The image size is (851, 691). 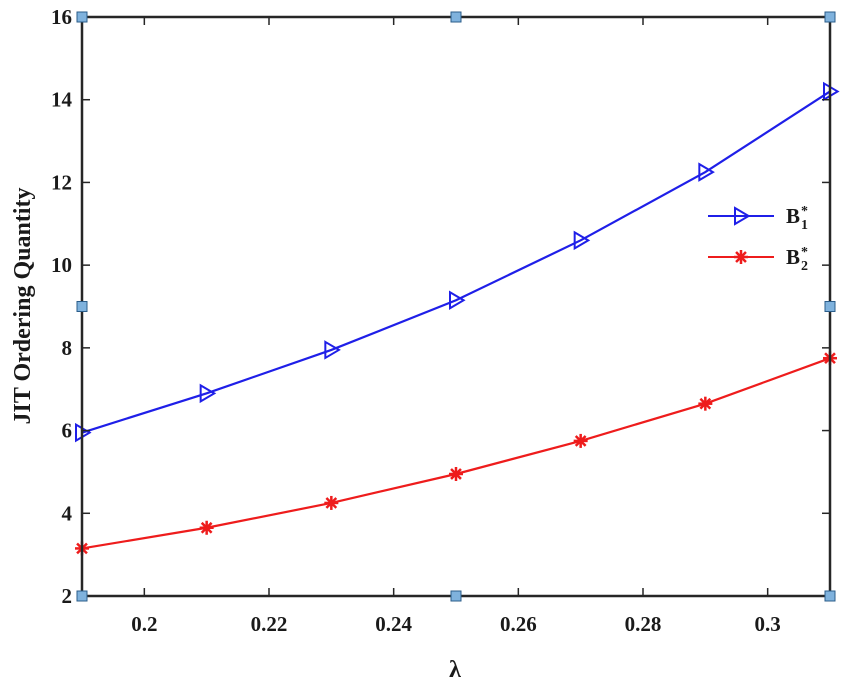 What do you see at coordinates (455, 670) in the screenshot?
I see `x-axis-title: λ` at bounding box center [455, 670].